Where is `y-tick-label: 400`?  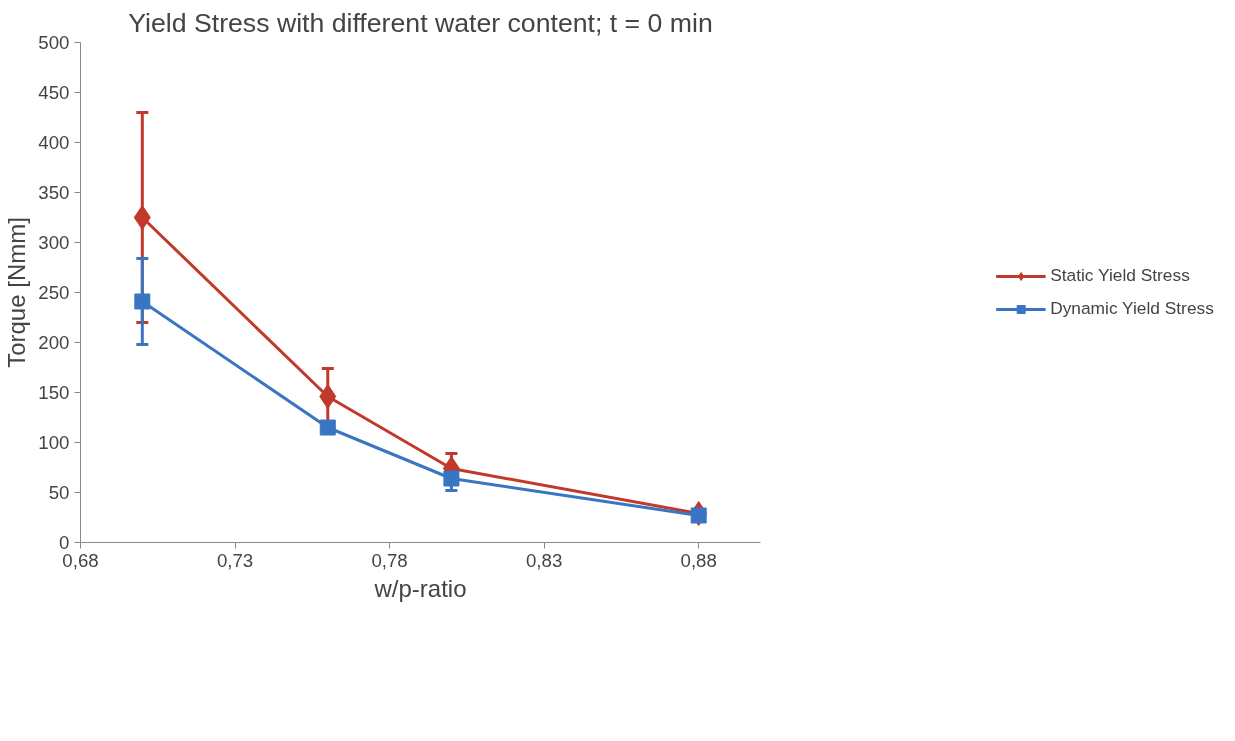 y-tick-label: 400 is located at coordinates (54, 142).